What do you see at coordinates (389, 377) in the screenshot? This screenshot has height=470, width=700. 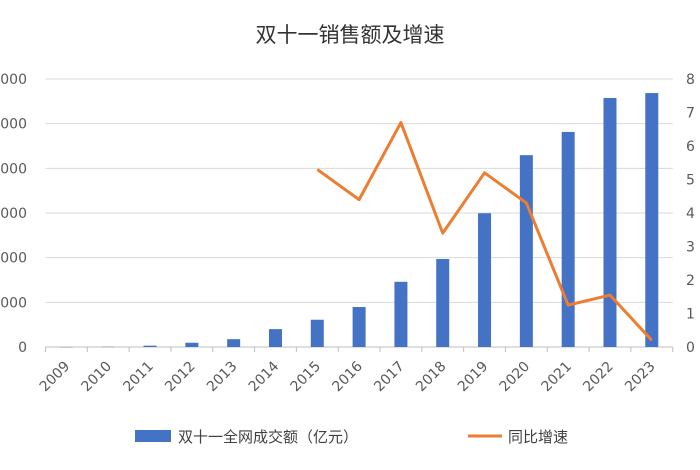 I see `x-tick-label: 2017` at bounding box center [389, 377].